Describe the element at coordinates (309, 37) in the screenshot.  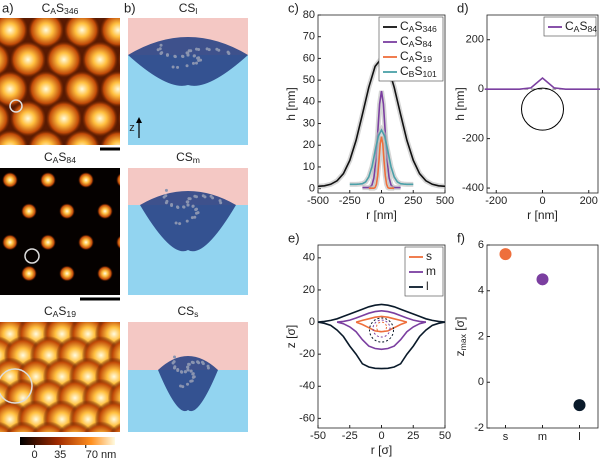
I see `y-tick-label: 70` at that location.